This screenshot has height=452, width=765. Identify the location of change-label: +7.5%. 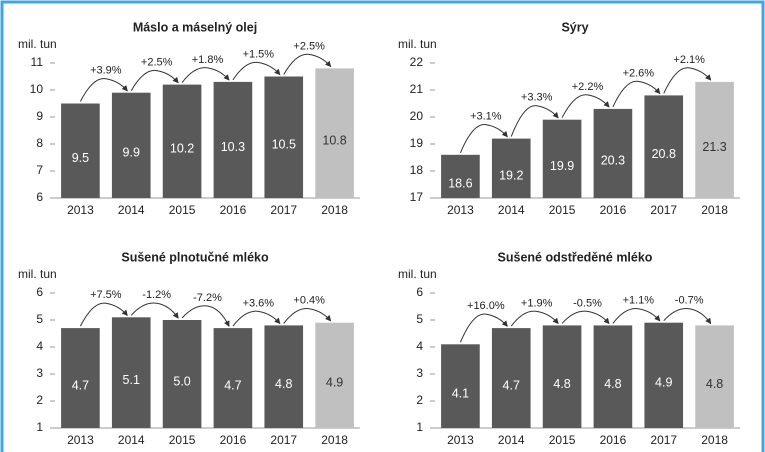
(106, 295).